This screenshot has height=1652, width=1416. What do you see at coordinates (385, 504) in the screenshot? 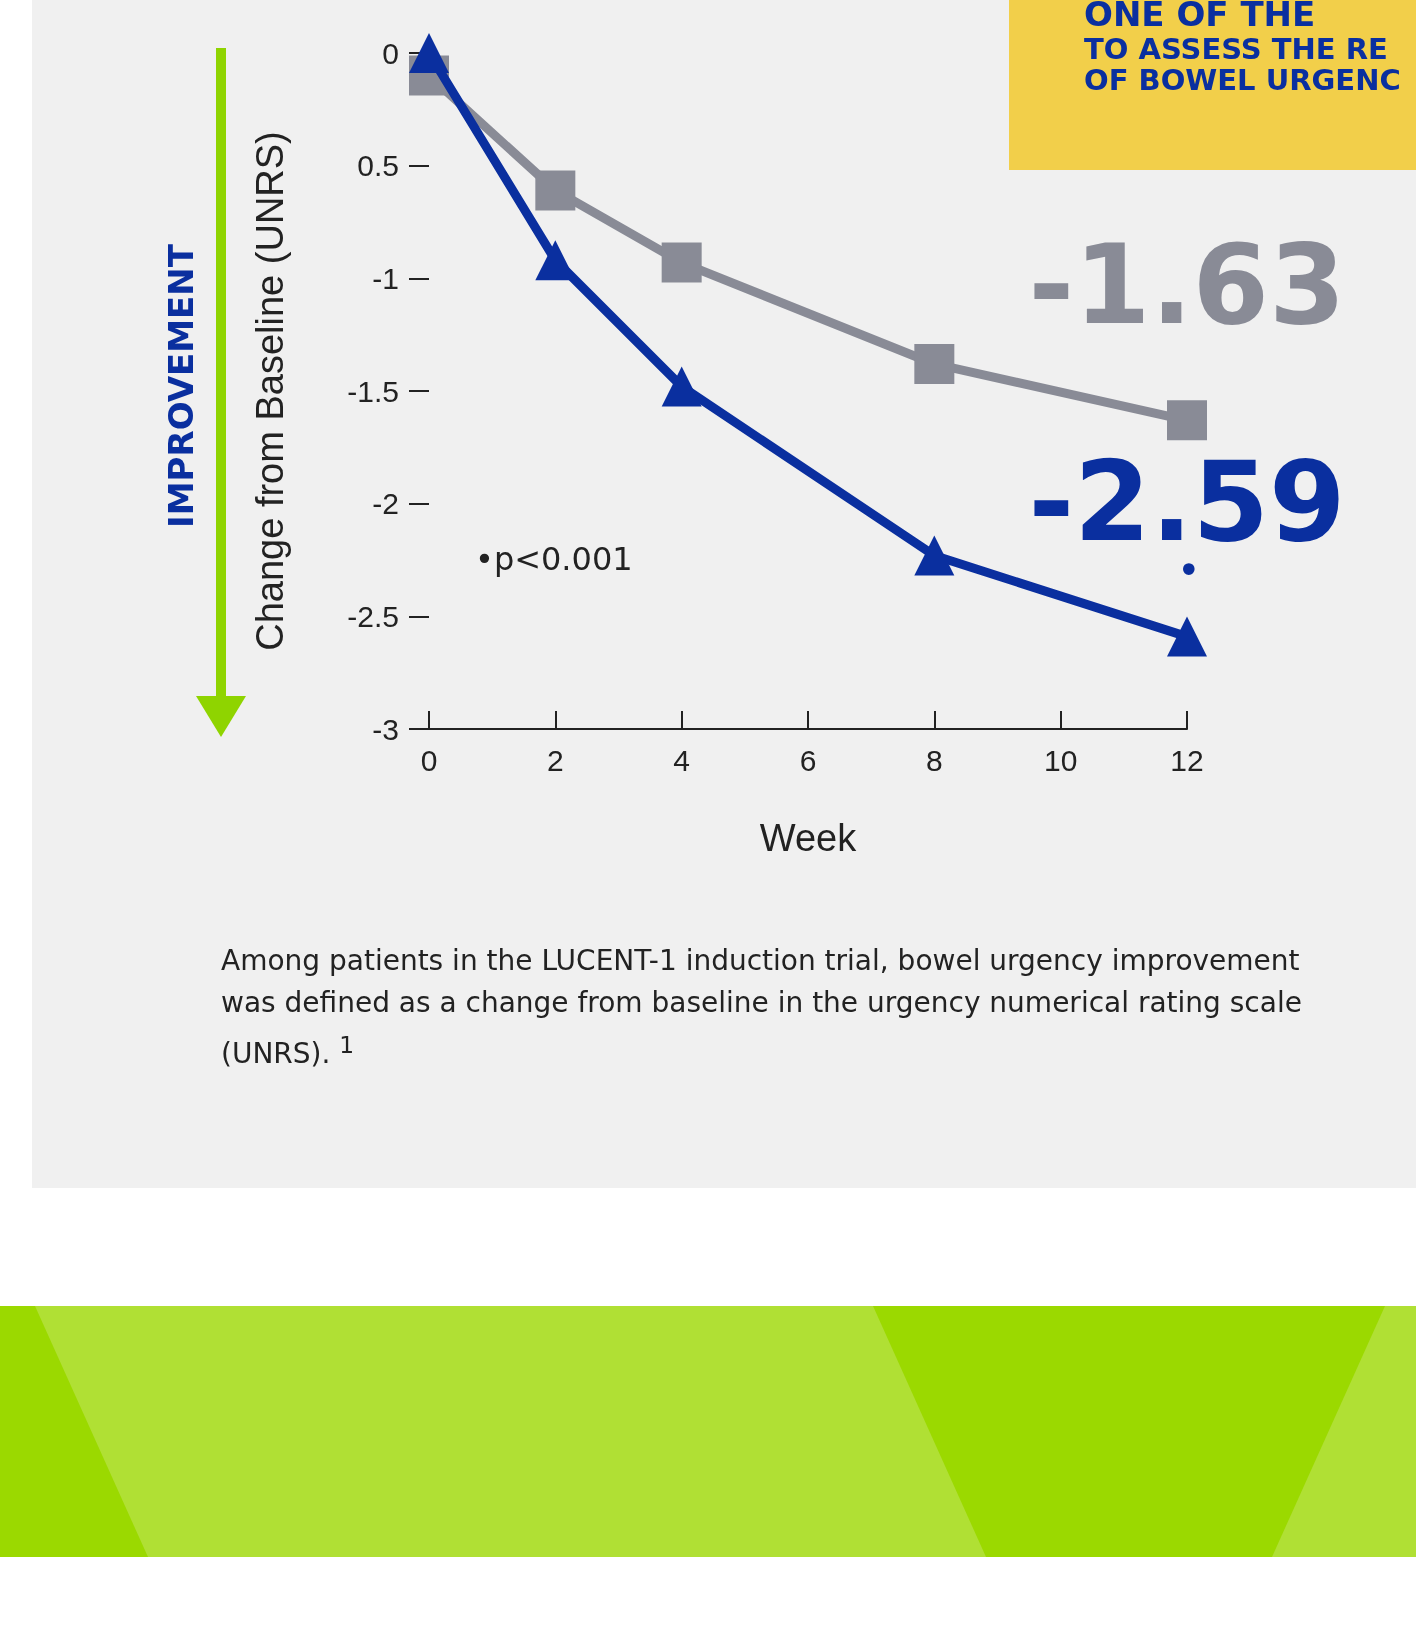
I see `y-tick-label: -2` at bounding box center [385, 504].